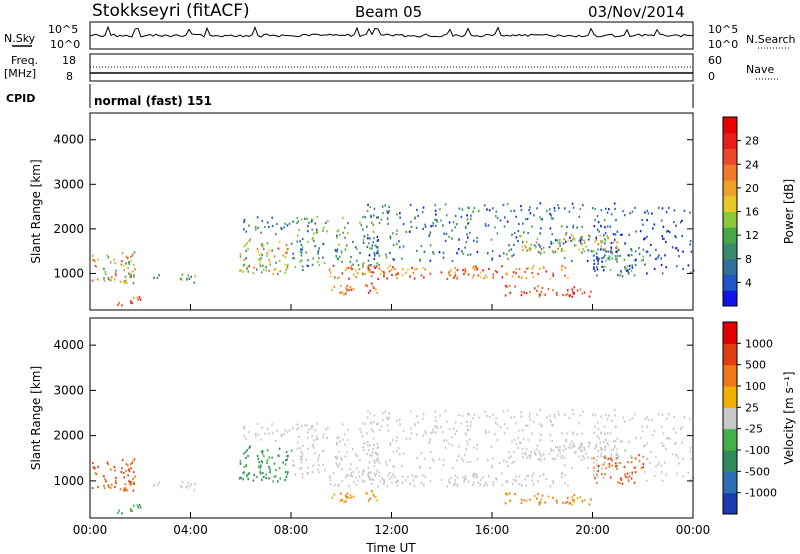  Describe the element at coordinates (748, 259) in the screenshot. I see `colorbar-tick-label: 8` at that location.